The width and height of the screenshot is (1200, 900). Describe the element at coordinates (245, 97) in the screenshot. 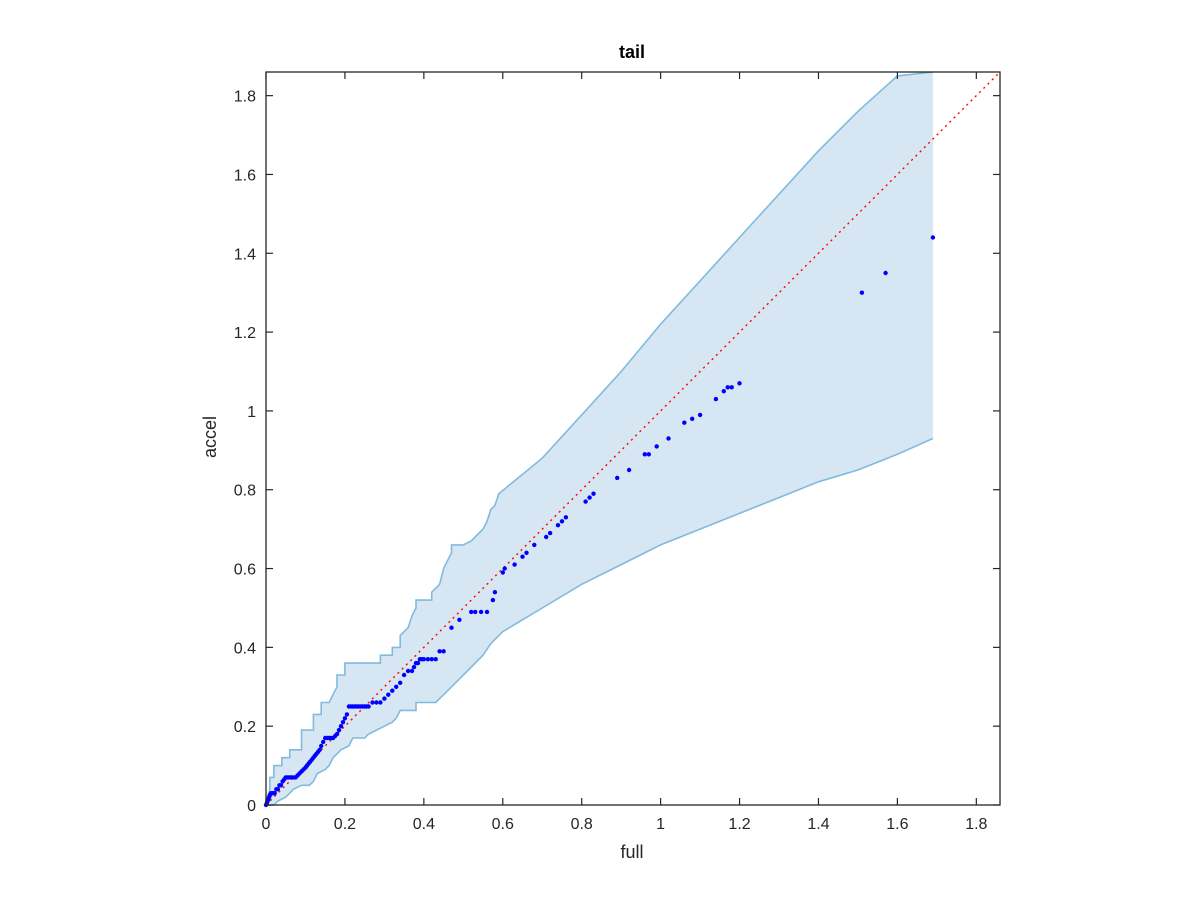

I see `y-tick-label: 1.8` at that location.